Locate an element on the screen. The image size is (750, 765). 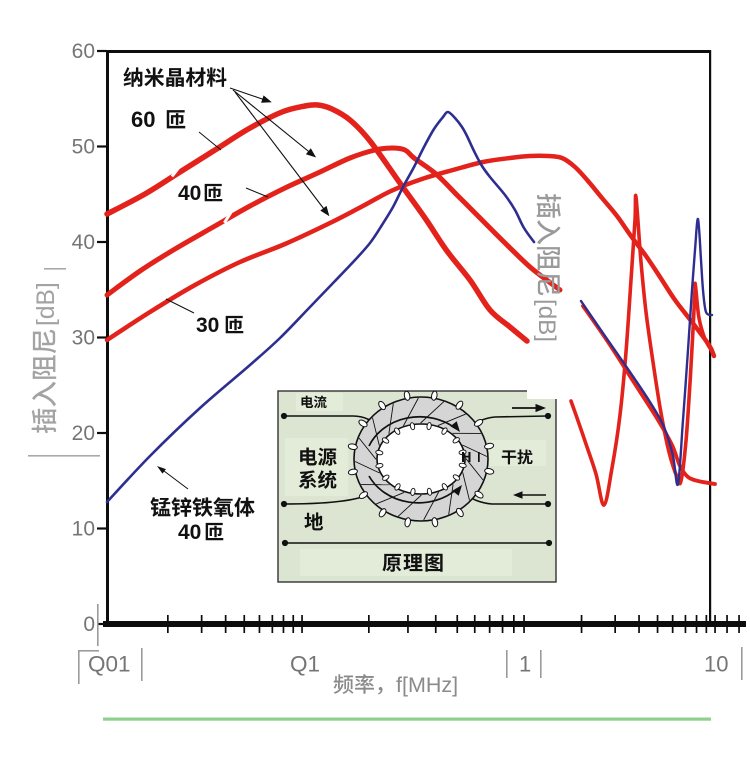
svg-text: 0 is located at coordinates (89, 624).